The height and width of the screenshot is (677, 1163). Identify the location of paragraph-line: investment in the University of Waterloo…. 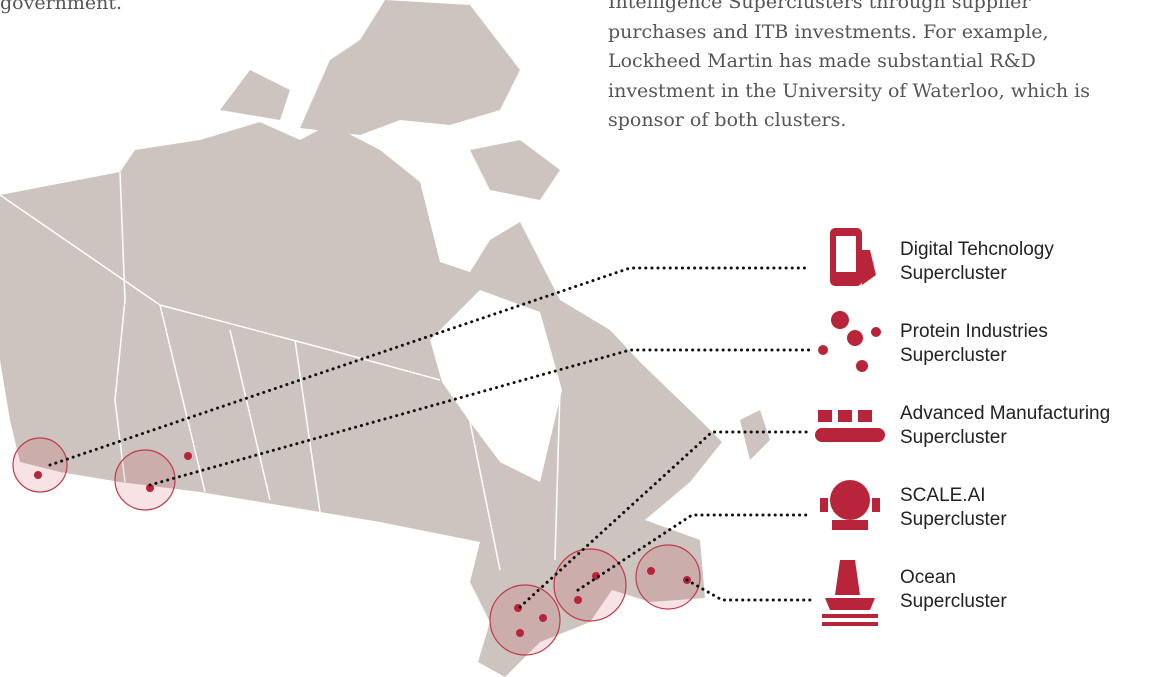
(849, 90).